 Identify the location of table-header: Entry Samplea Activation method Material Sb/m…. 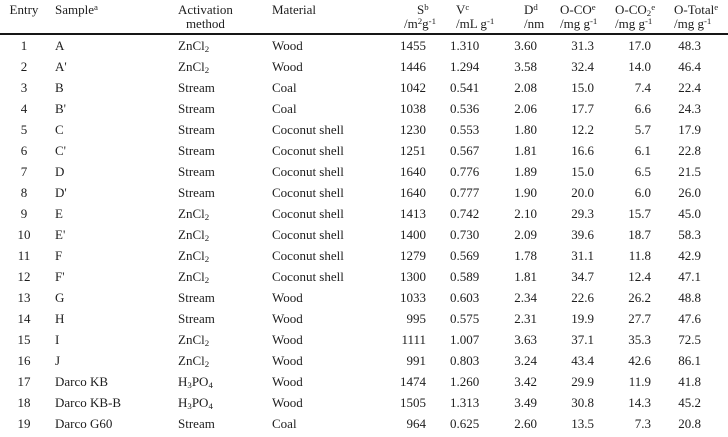
(364, 17).